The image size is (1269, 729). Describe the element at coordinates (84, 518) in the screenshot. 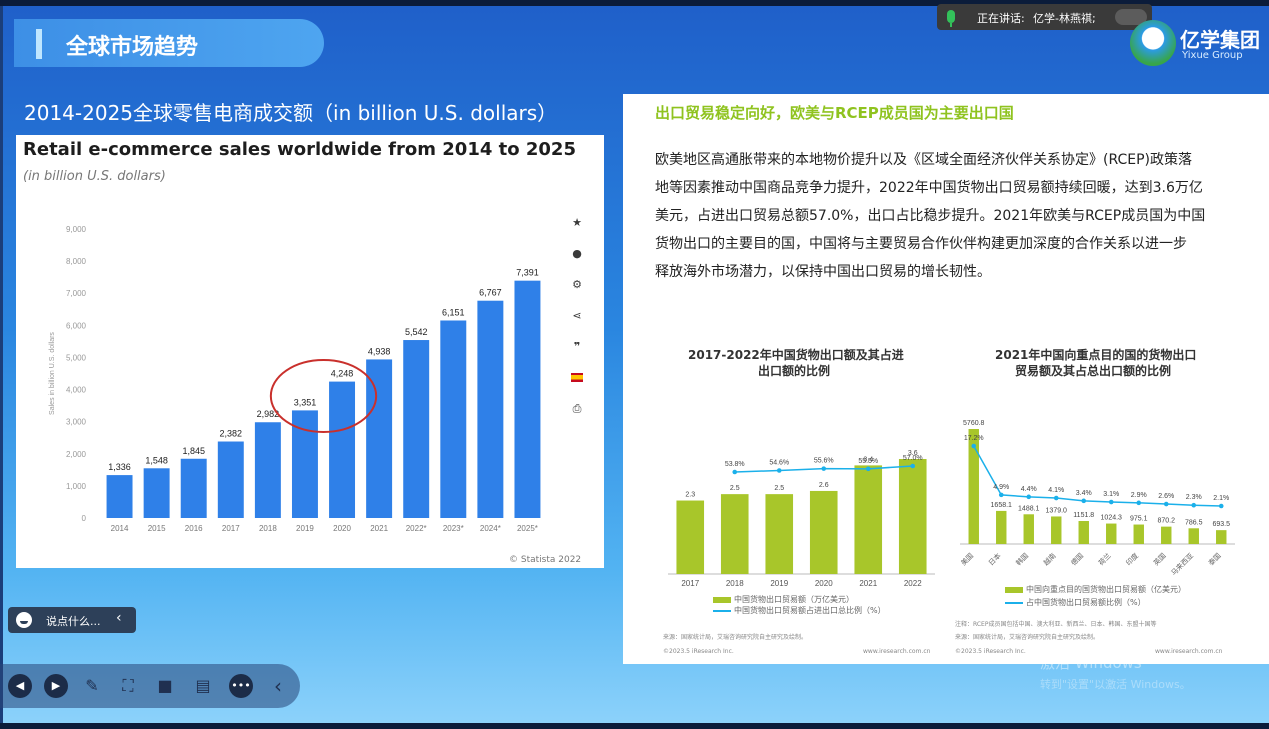

I see `y-tick-label: 0` at that location.